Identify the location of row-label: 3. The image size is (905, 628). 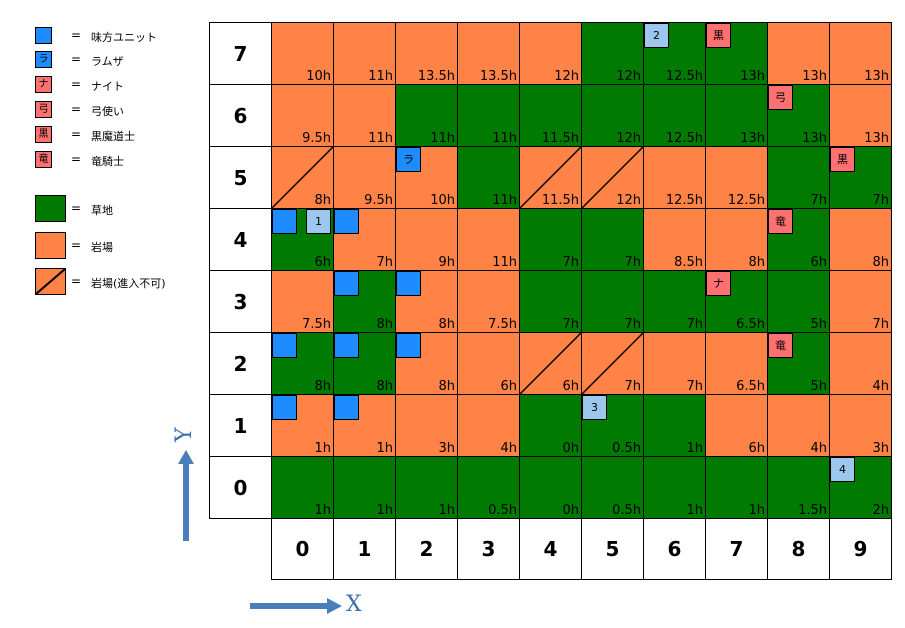
(240, 301).